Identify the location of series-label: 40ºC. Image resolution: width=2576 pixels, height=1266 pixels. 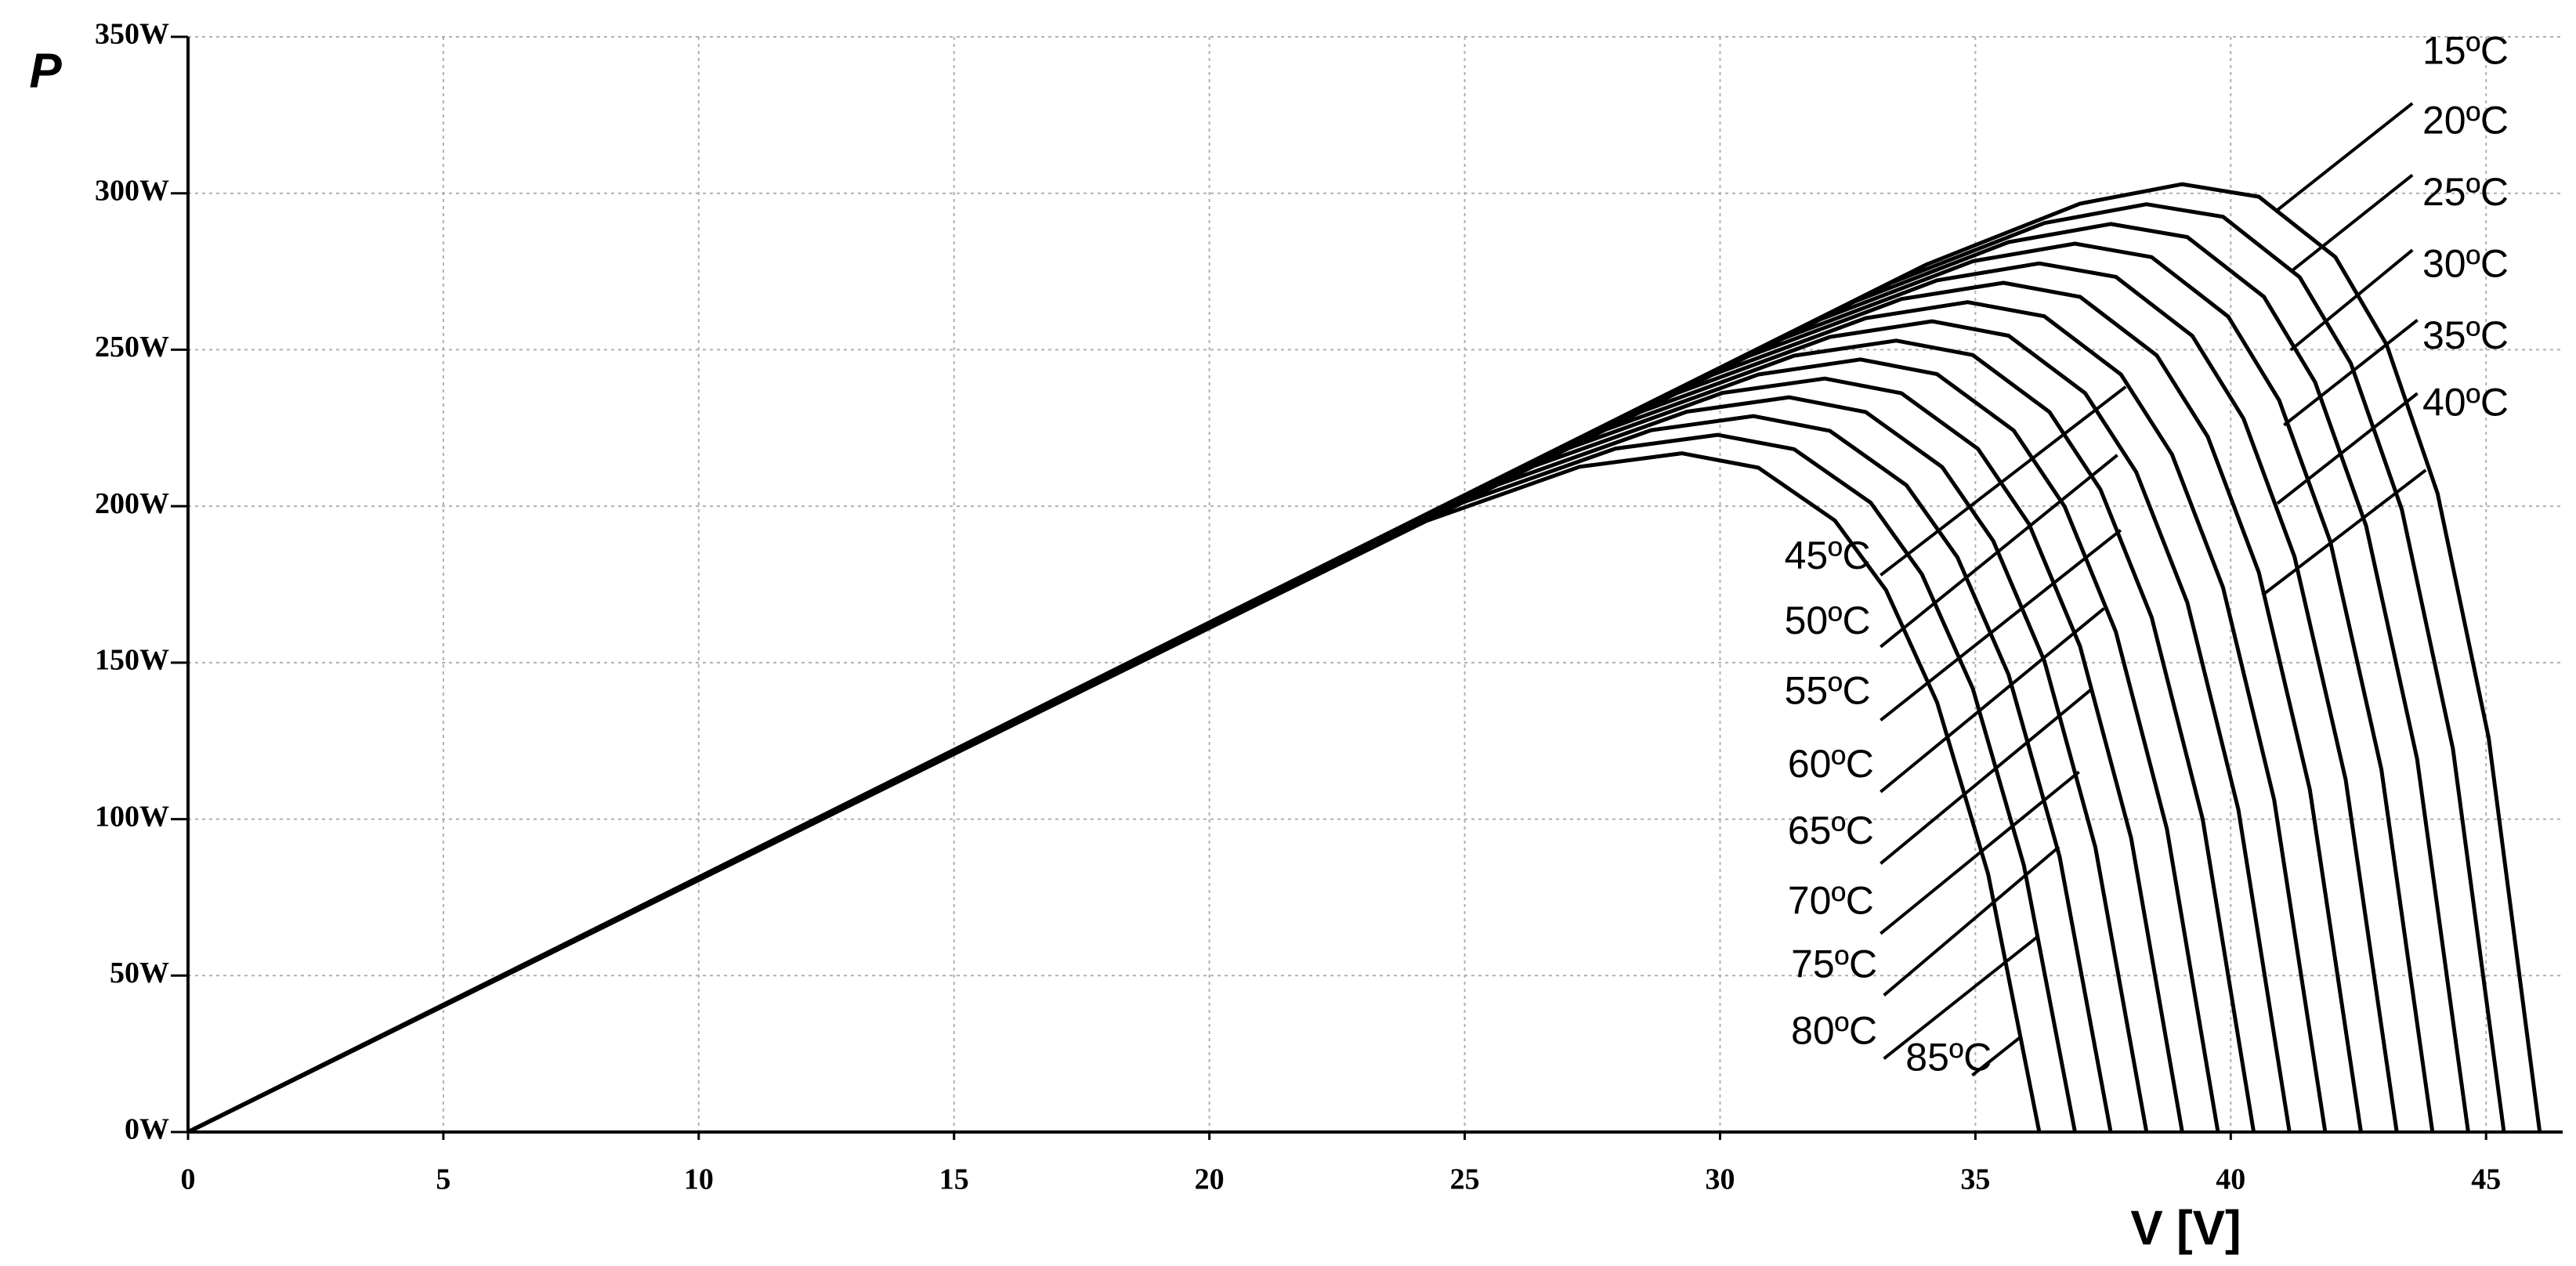
(2465, 402).